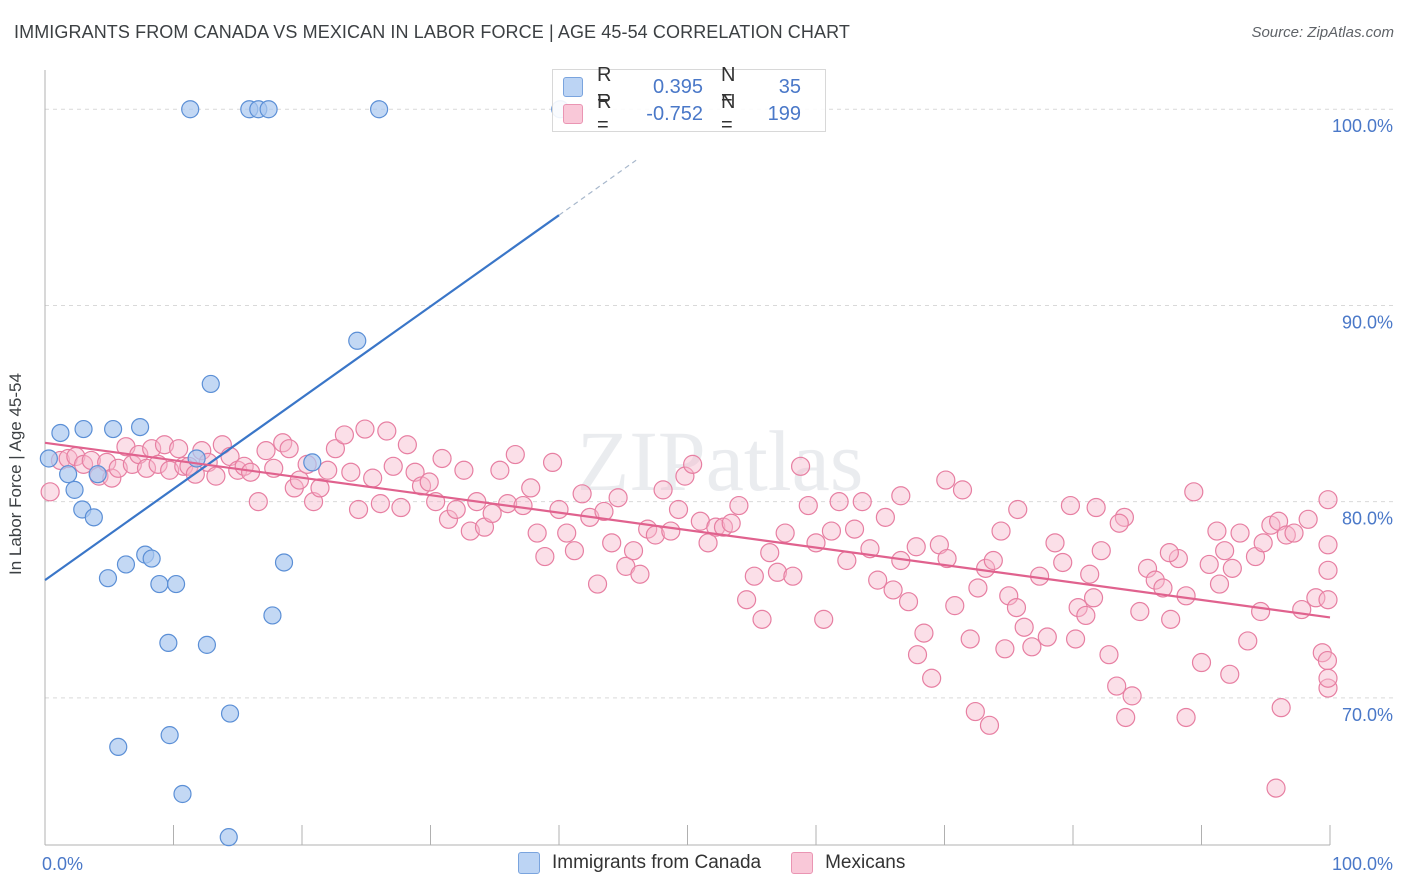 The image size is (1406, 892). I want to click on legend-swatch-blue, so click(529, 863).